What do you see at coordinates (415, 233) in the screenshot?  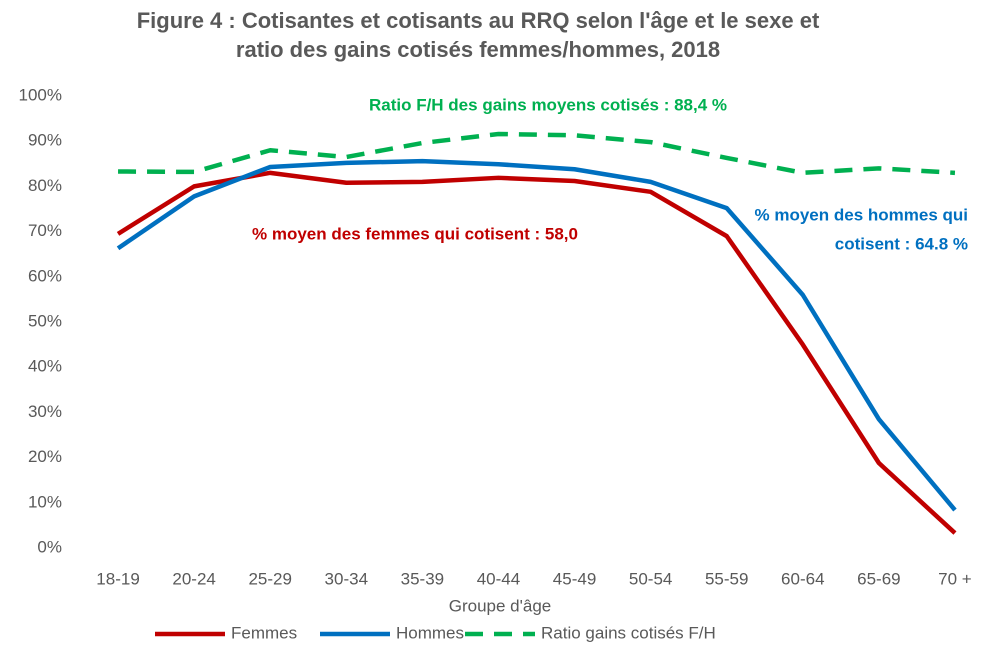 I see `annotation: % moyen des femmes qui cotisent : 58,0` at bounding box center [415, 233].